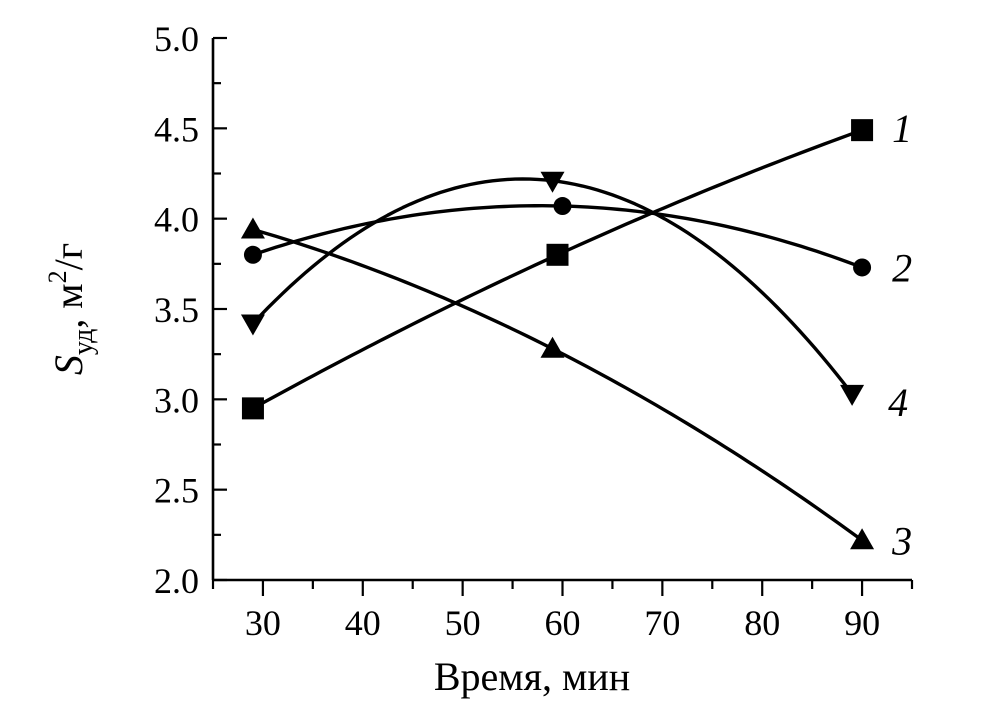 The image size is (1004, 705). What do you see at coordinates (176, 310) in the screenshot?
I see `y-tick-label: 3.5` at bounding box center [176, 310].